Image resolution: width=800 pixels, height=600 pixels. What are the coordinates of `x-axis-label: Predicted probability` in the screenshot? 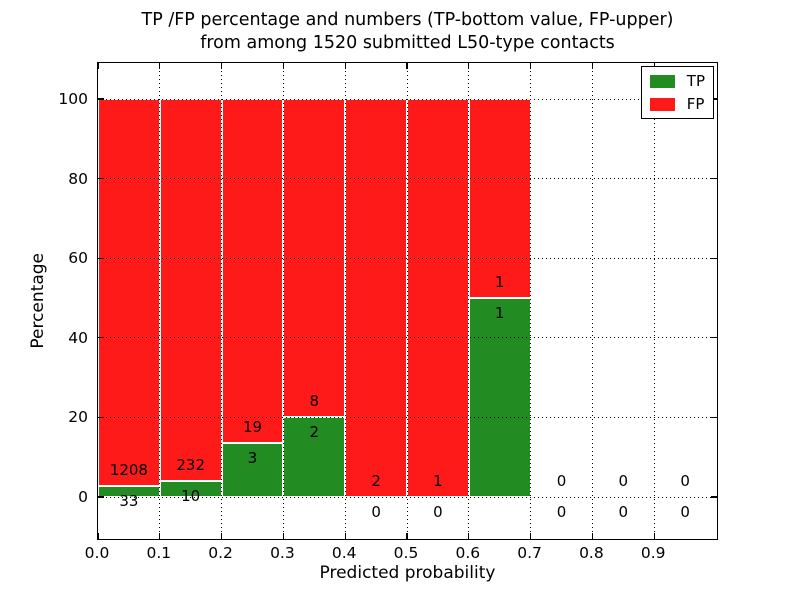 It's located at (407, 573).